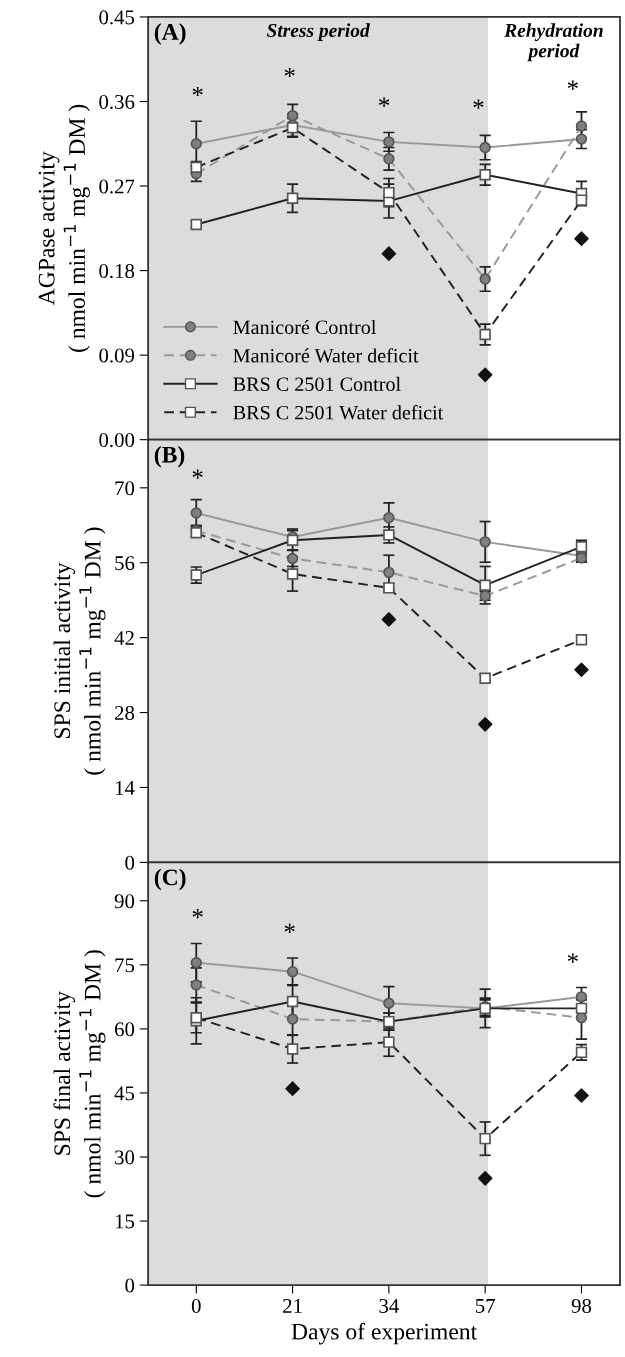  Describe the element at coordinates (169, 457) in the screenshot. I see `chart-title: (B)` at that location.